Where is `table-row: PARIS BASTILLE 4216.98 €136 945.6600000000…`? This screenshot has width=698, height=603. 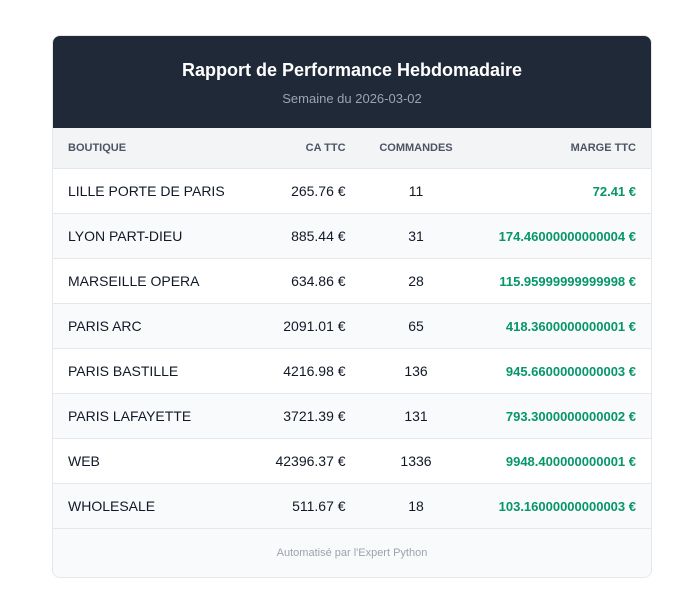 table-row: PARIS BASTILLE 4216.98 €136 945.6600000000… is located at coordinates (352, 371).